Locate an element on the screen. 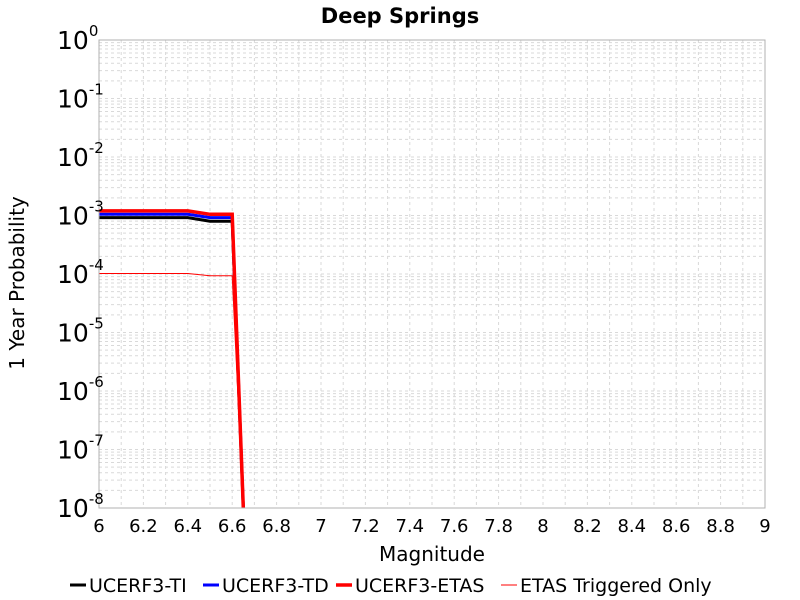 This screenshot has height=600, width=800. y-tick-label: 10⁻⁸ is located at coordinates (80, 506).